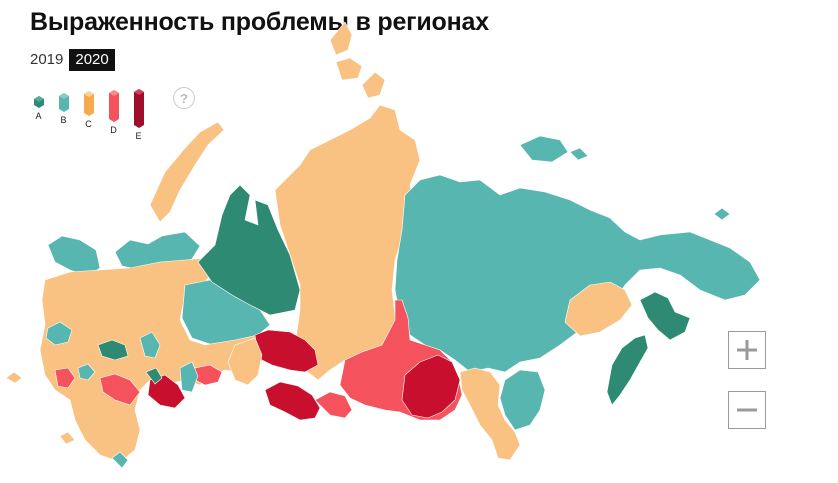  What do you see at coordinates (63, 114) in the screenshot?
I see `legend-item-b: B` at bounding box center [63, 114].